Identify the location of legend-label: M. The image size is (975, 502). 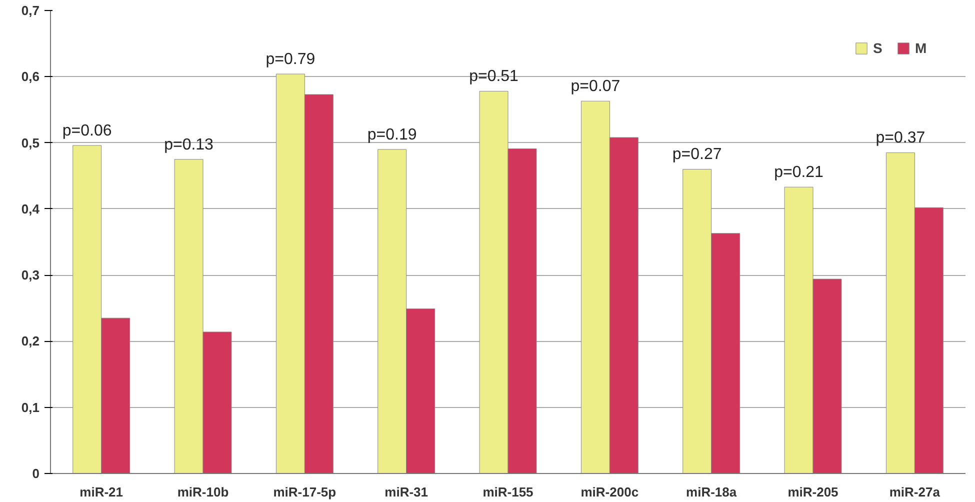
(921, 48).